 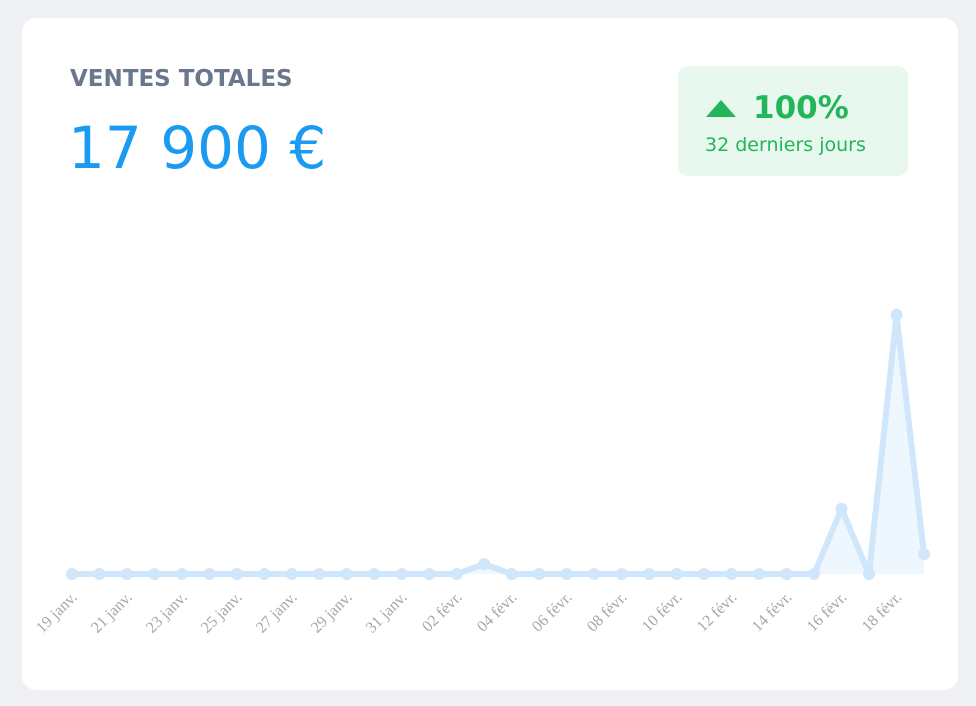 What do you see at coordinates (721, 108) in the screenshot?
I see `up-arrow` at bounding box center [721, 108].